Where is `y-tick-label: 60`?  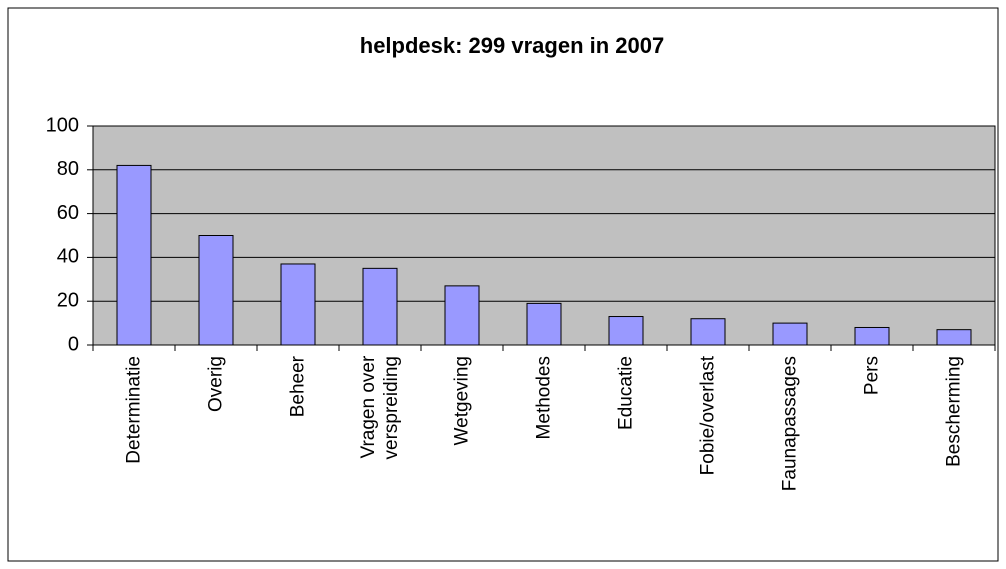
y-tick-label: 60 is located at coordinates (68, 213).